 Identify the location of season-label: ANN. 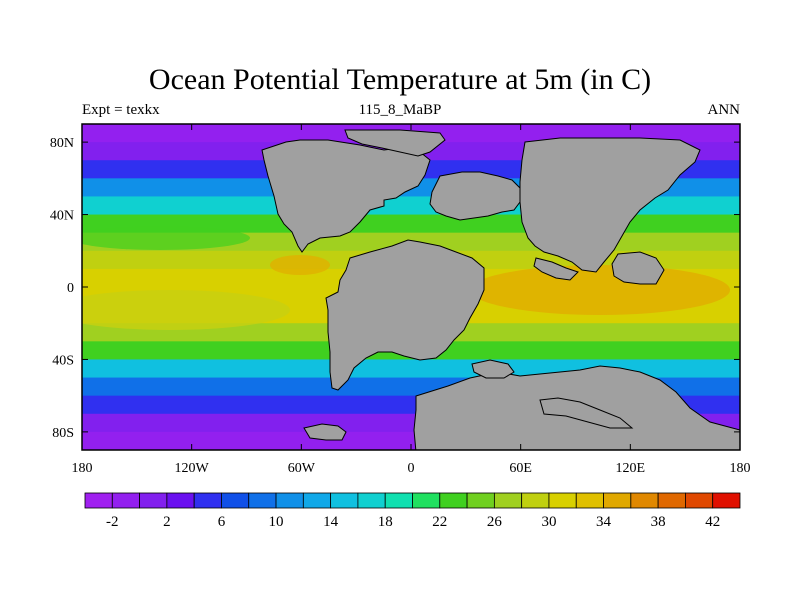
(724, 110).